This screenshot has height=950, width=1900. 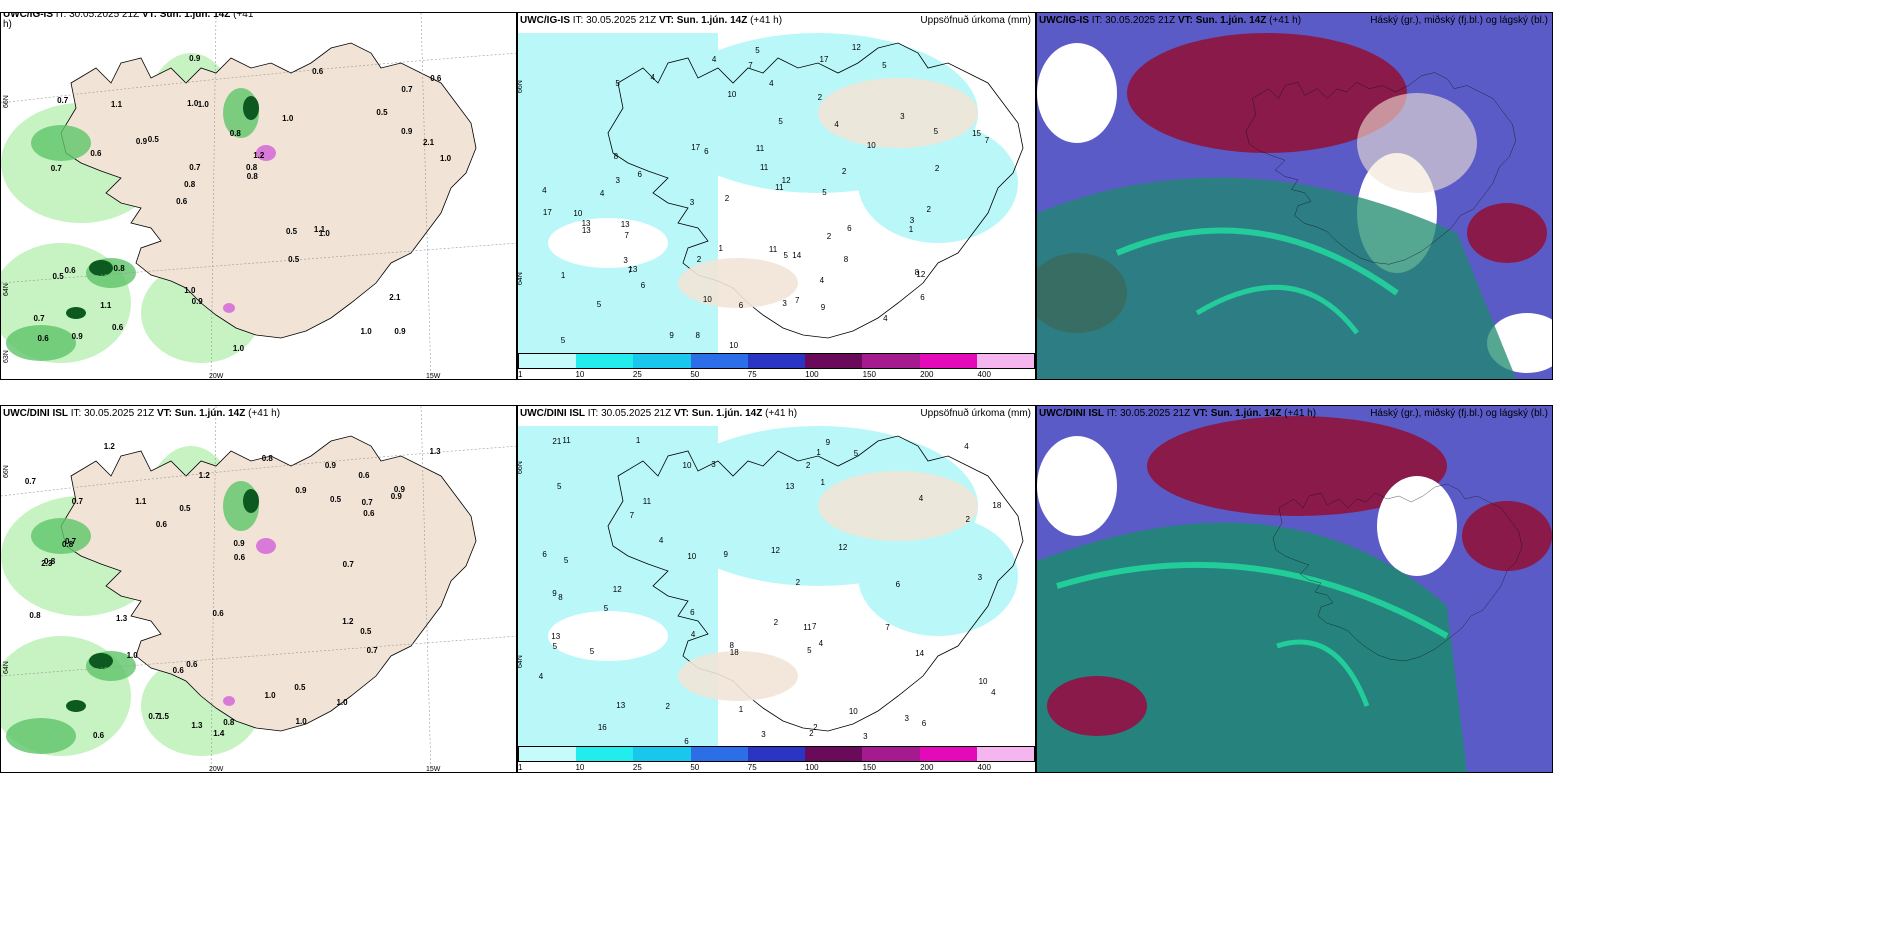 I want to click on model-name: UWC/IG-IS, so click(x=545, y=20).